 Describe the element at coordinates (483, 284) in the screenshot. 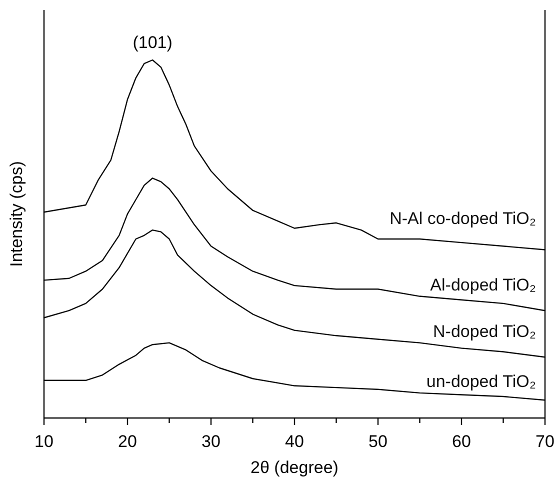

I see `series-label: Al-doped TiO₂` at that location.